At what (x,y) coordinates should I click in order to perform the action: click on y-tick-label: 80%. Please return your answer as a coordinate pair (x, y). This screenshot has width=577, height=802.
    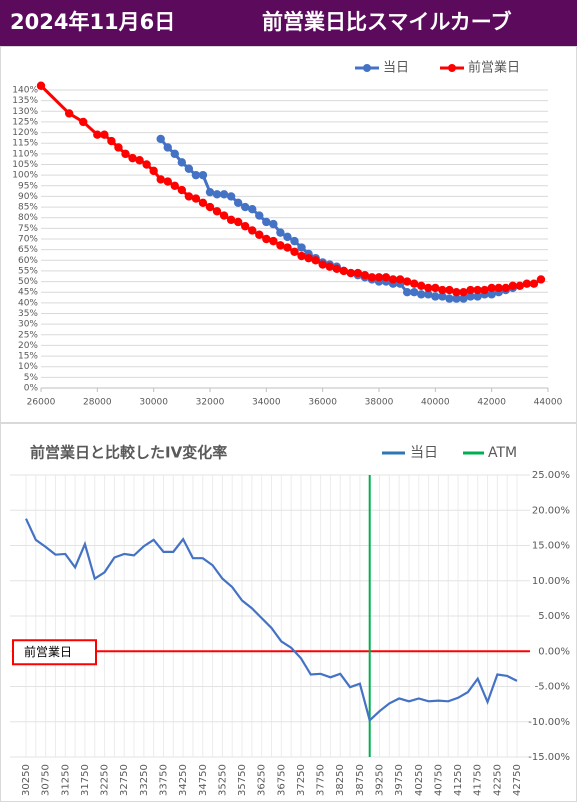
    Looking at the image, I should click on (28, 218).